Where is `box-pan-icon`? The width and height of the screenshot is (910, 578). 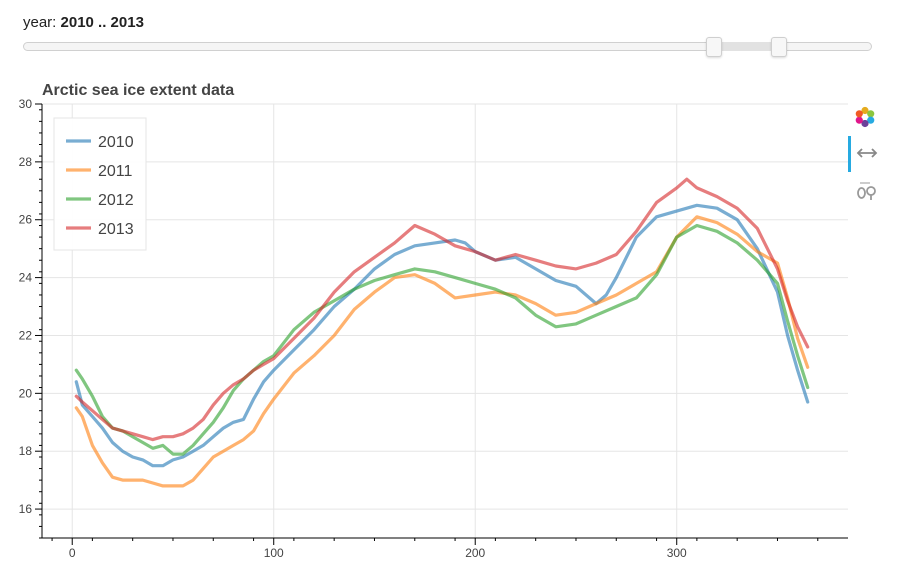 box-pan-icon is located at coordinates (867, 153).